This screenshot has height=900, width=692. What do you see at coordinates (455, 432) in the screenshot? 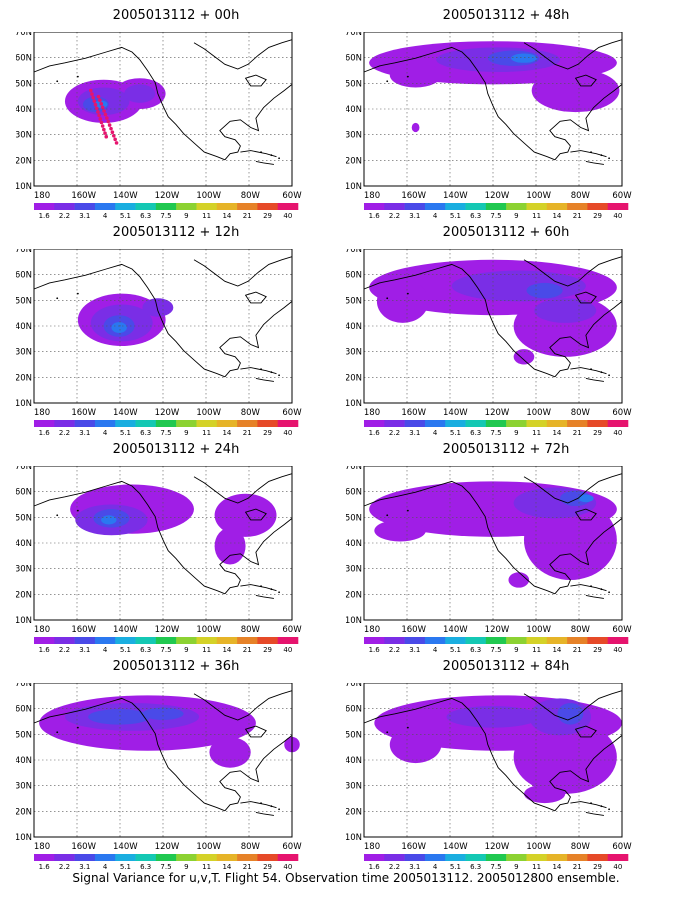
I see `colorbar-label: 5.1` at bounding box center [455, 432].